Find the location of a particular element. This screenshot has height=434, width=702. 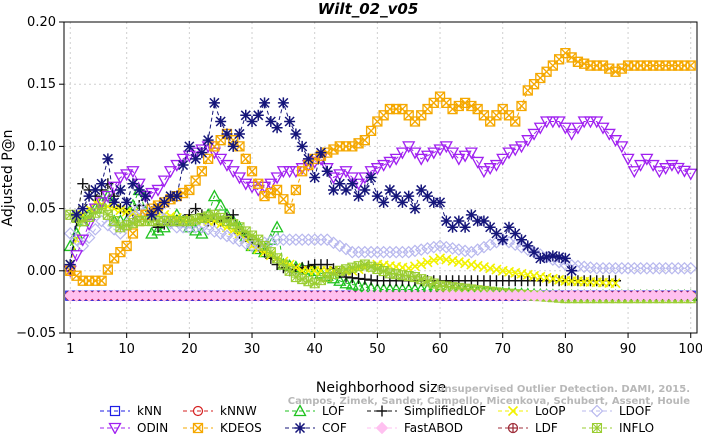

legend-marker-ldof is located at coordinates (597, 411).